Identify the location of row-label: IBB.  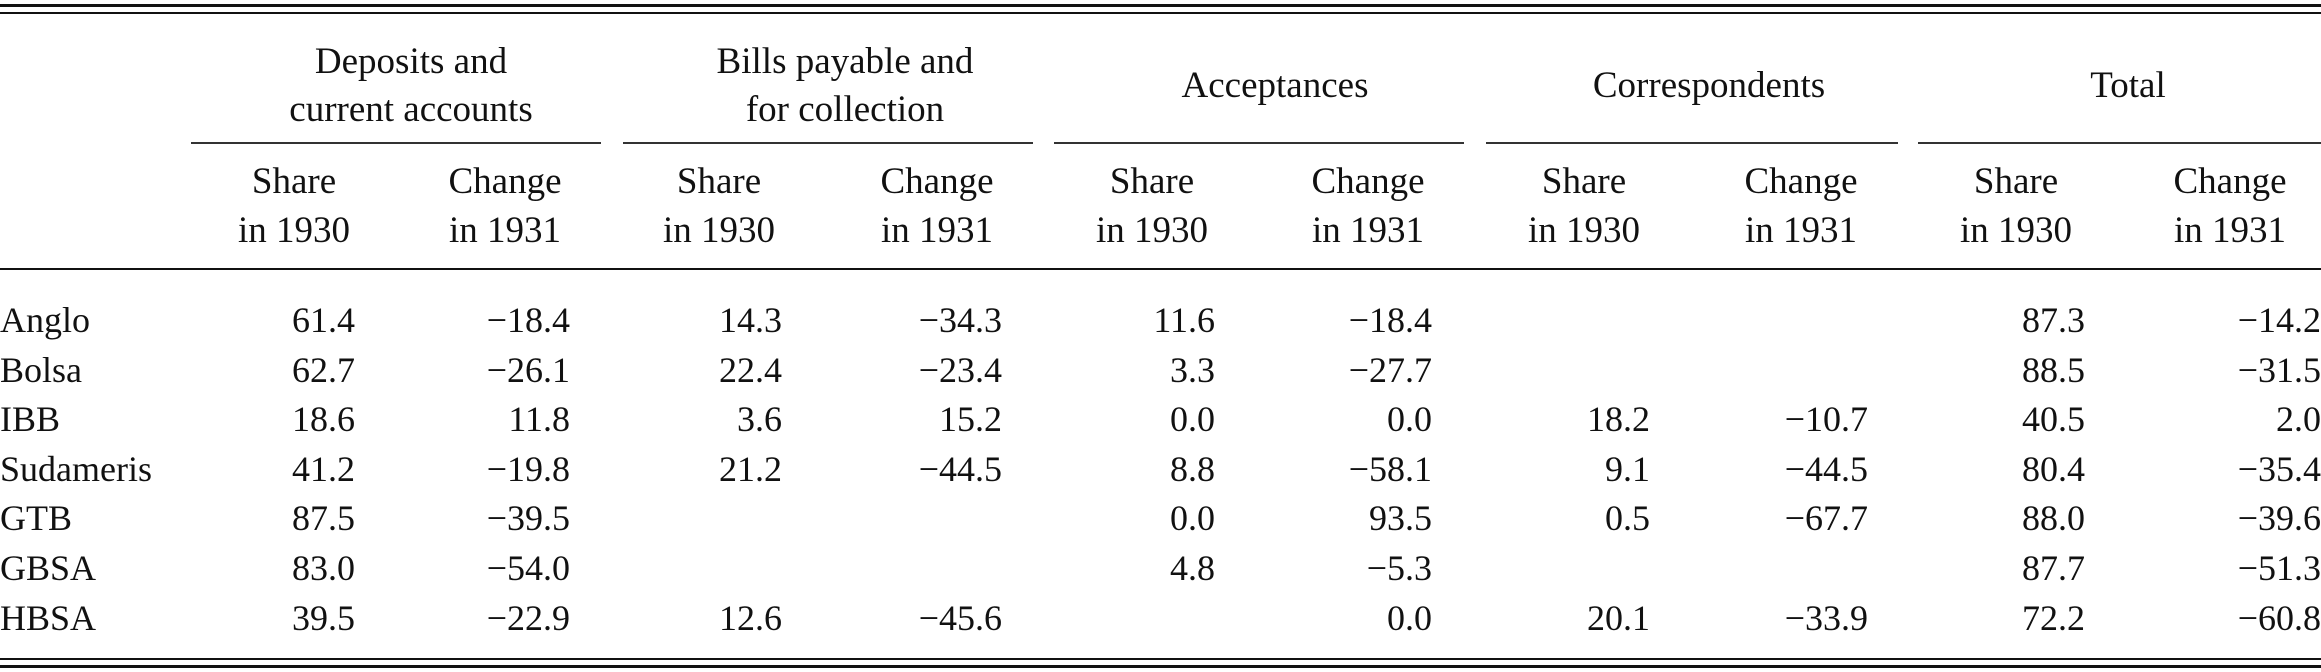
(30, 419).